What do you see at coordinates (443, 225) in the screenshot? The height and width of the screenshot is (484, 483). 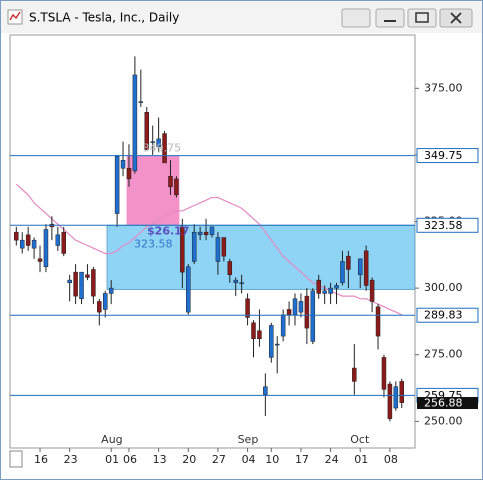 I see `level-label: 323.58` at bounding box center [443, 225].